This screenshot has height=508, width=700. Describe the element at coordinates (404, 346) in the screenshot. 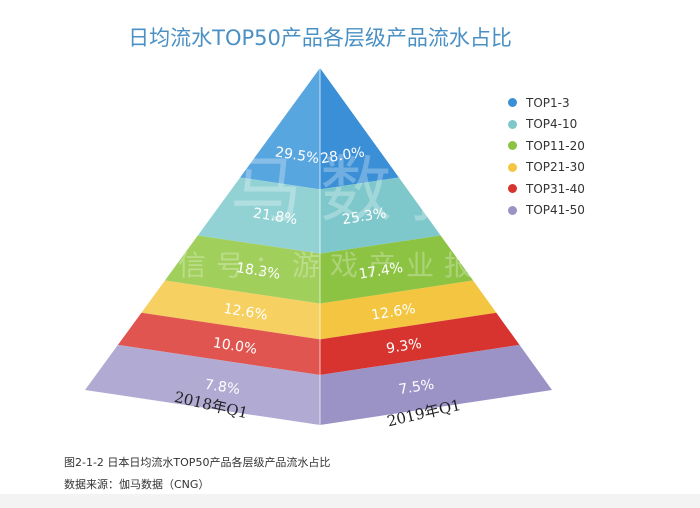

I see `data-label: 9.3%` at that location.